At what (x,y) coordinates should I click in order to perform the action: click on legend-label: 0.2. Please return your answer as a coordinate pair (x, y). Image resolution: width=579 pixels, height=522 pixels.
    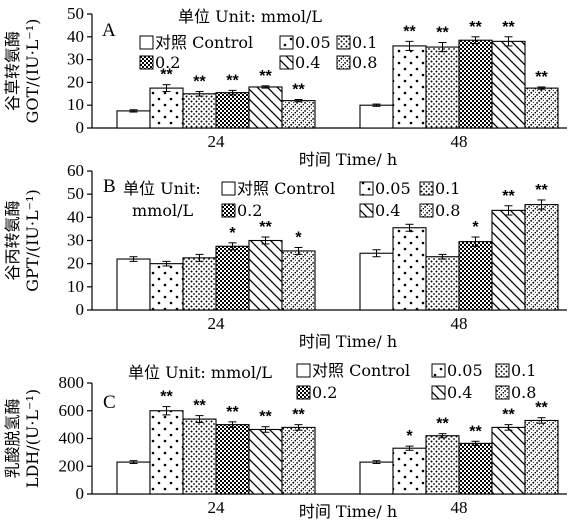
    Looking at the image, I should click on (167, 62).